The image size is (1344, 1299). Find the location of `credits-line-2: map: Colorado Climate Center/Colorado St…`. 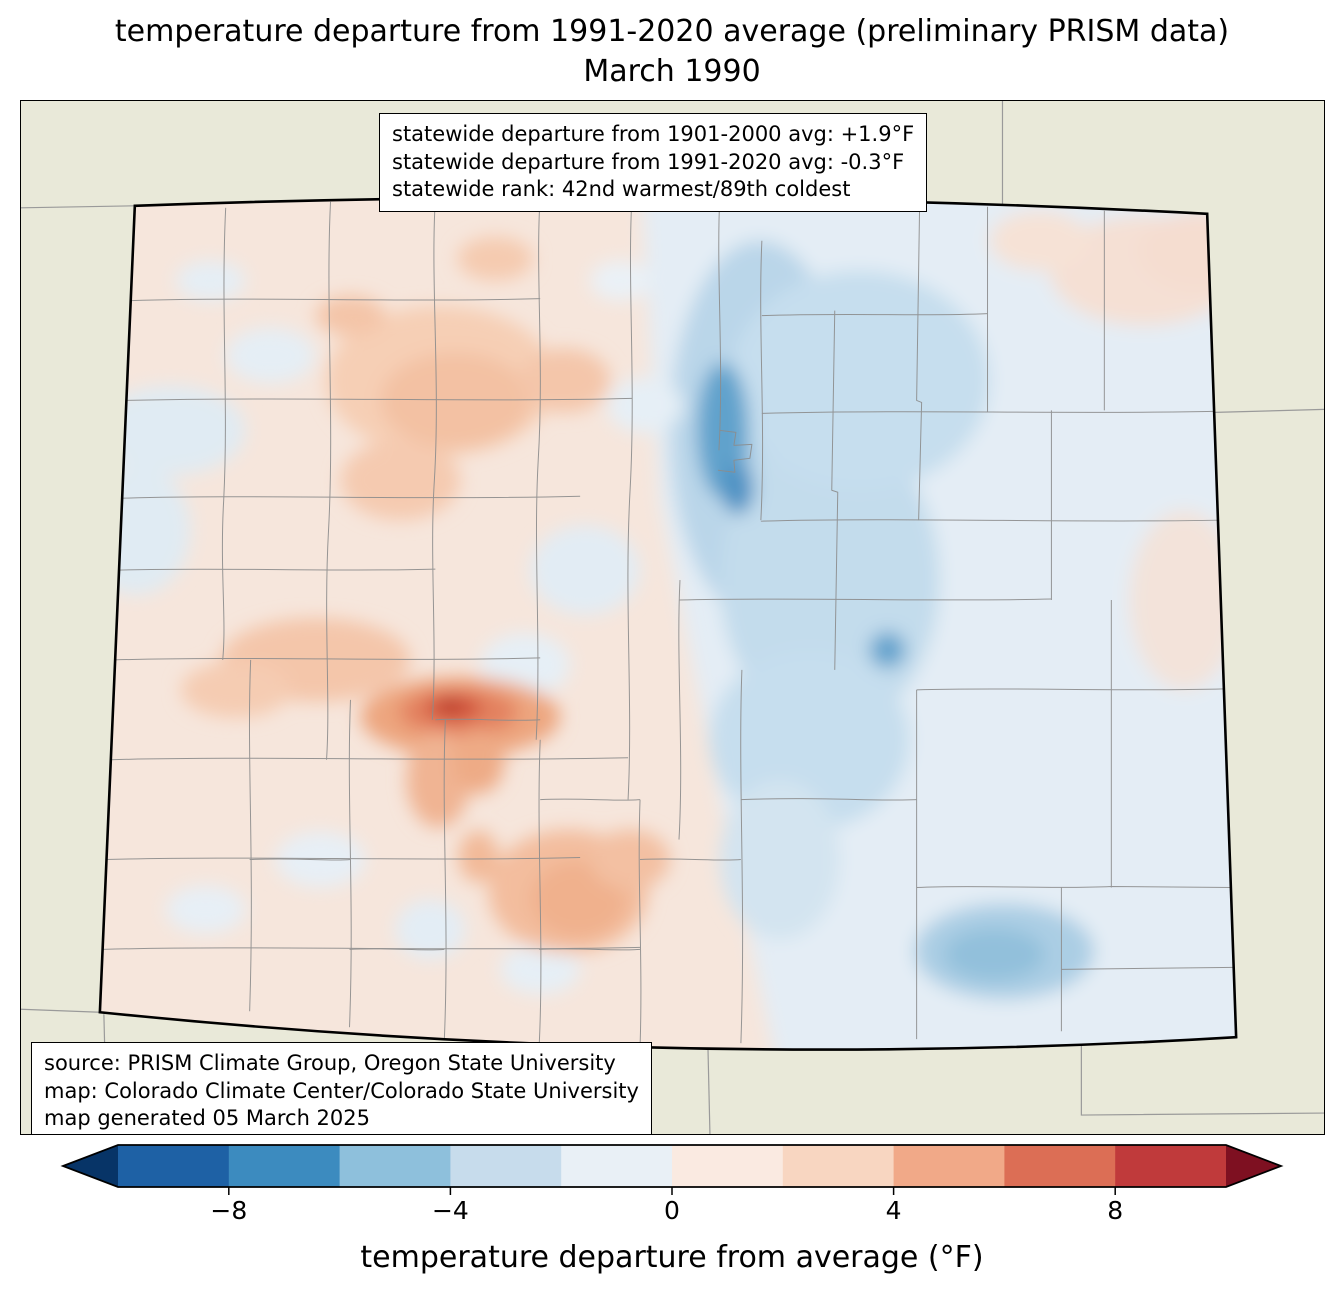

credits-line-2: map: Colorado Climate Center/Colorado St… is located at coordinates (341, 1090).